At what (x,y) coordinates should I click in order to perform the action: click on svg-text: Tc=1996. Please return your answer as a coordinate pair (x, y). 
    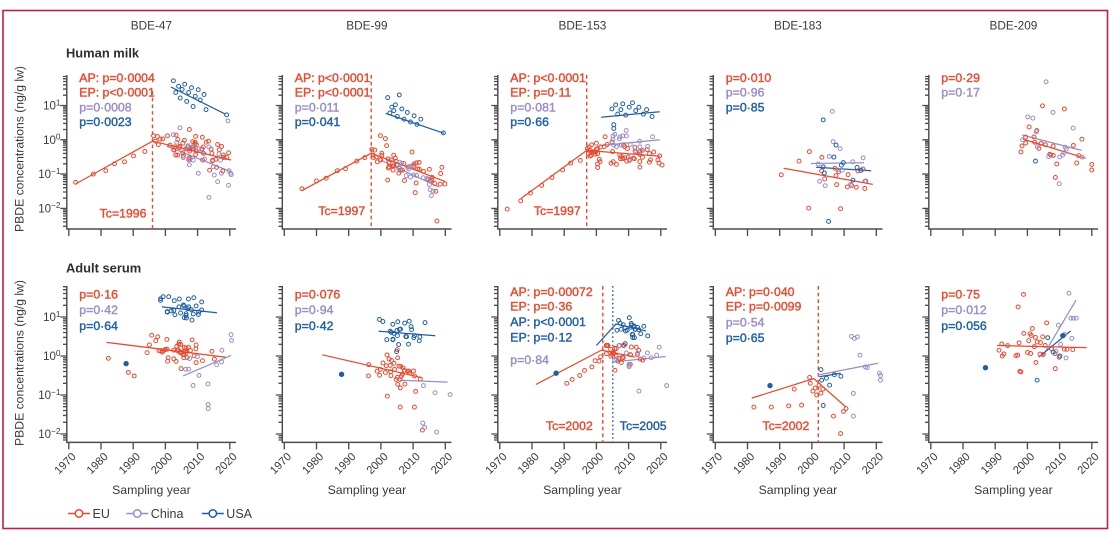
    Looking at the image, I should click on (123, 213).